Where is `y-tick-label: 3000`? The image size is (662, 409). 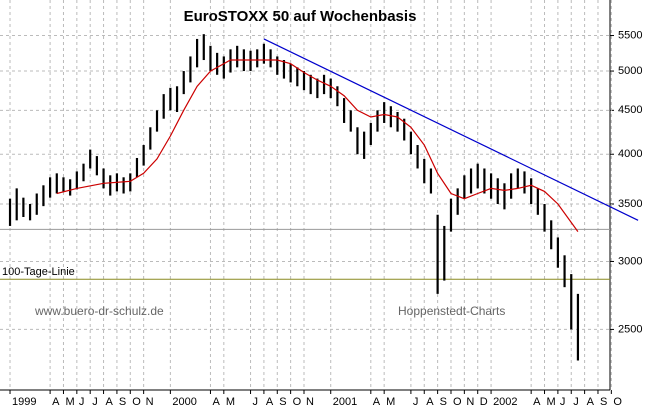 y-tick-label: 3000 is located at coordinates (630, 261).